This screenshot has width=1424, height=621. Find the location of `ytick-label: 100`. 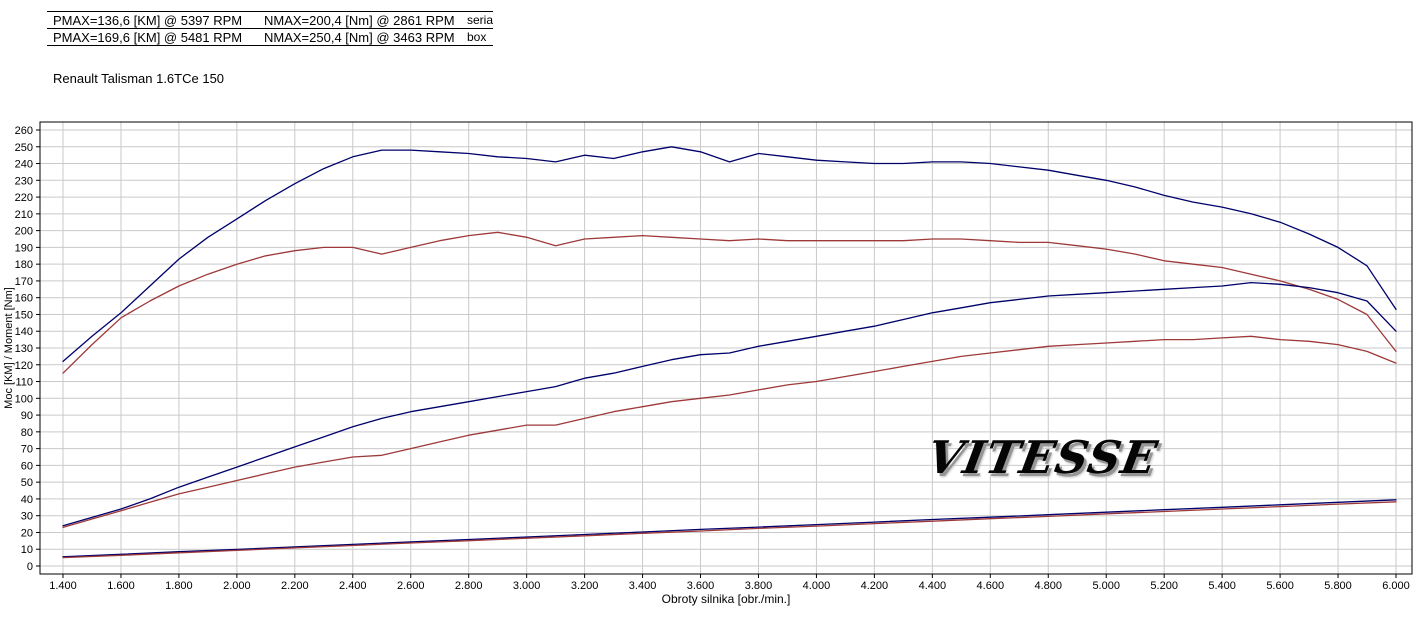

ytick-label: 100 is located at coordinates (24, 399).